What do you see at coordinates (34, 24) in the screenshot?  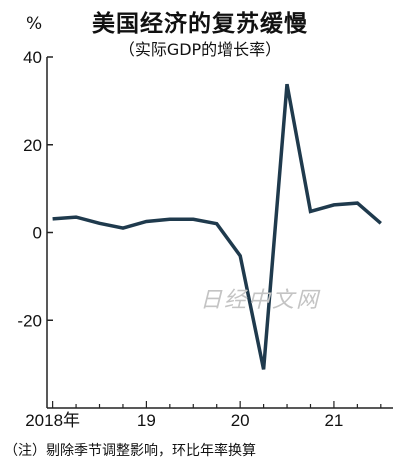 I see `y-axis-unit: %` at bounding box center [34, 24].